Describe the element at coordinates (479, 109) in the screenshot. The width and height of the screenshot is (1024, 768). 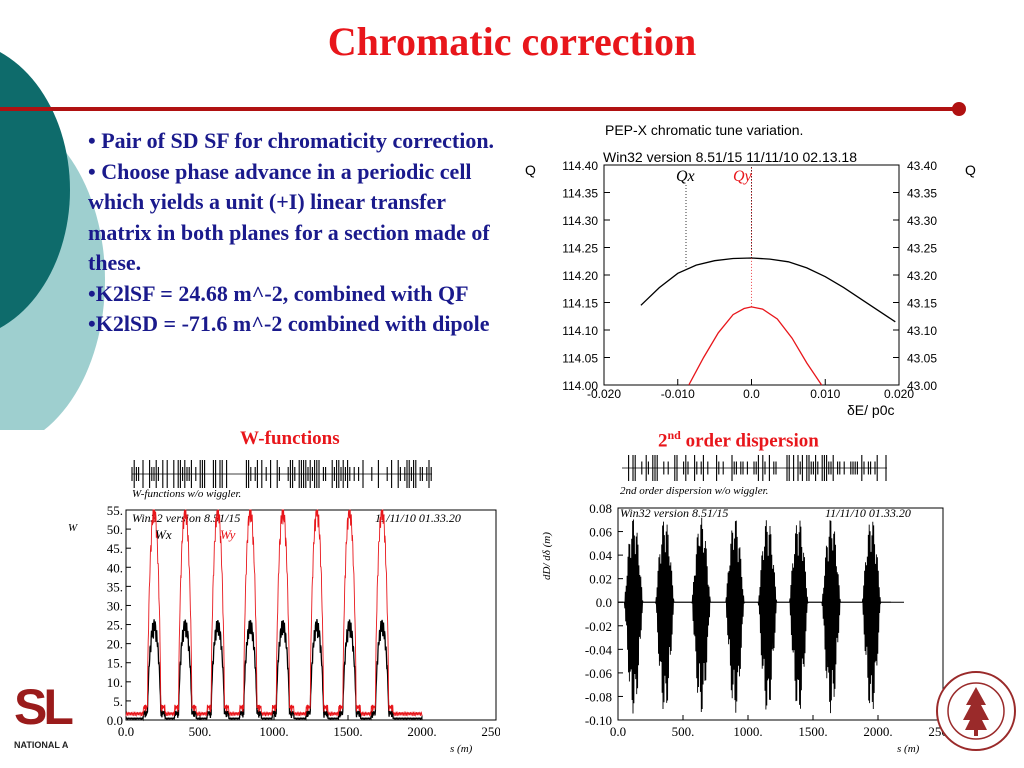
I see `title-rule` at that location.